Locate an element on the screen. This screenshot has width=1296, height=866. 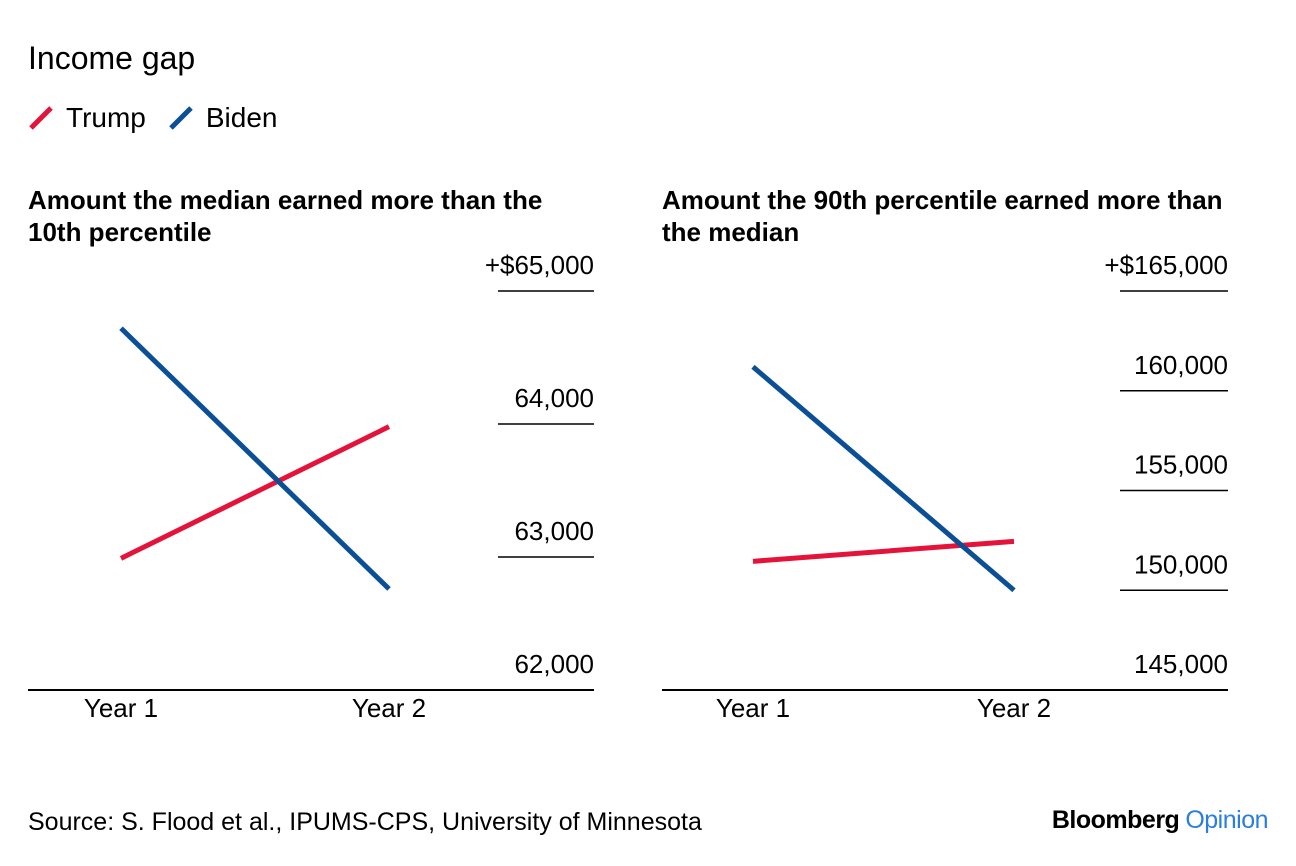
series-line-trump-left is located at coordinates (255, 492).